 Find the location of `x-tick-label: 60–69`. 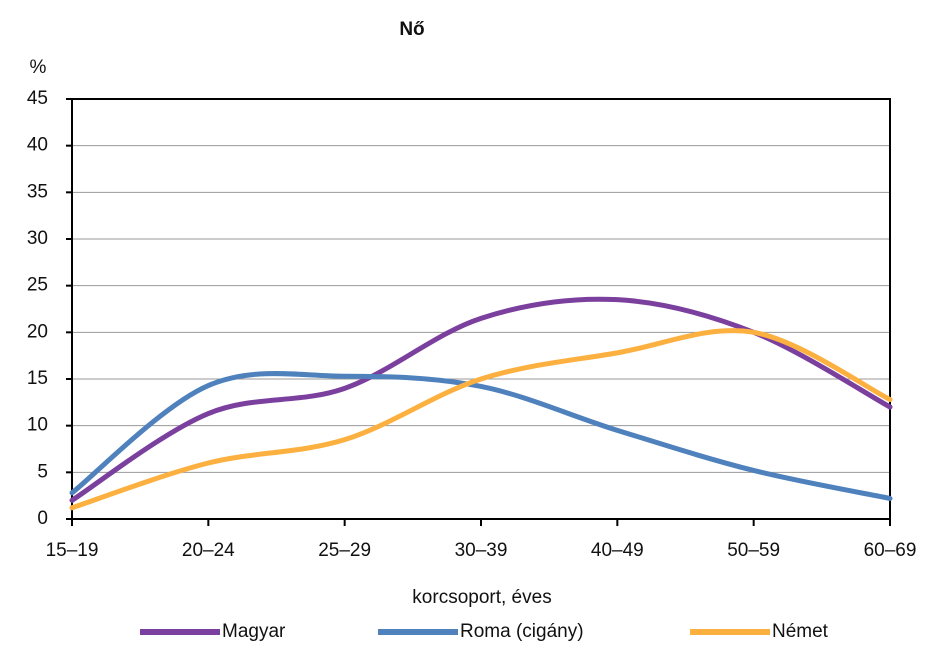

x-tick-label: 60–69 is located at coordinates (890, 550).